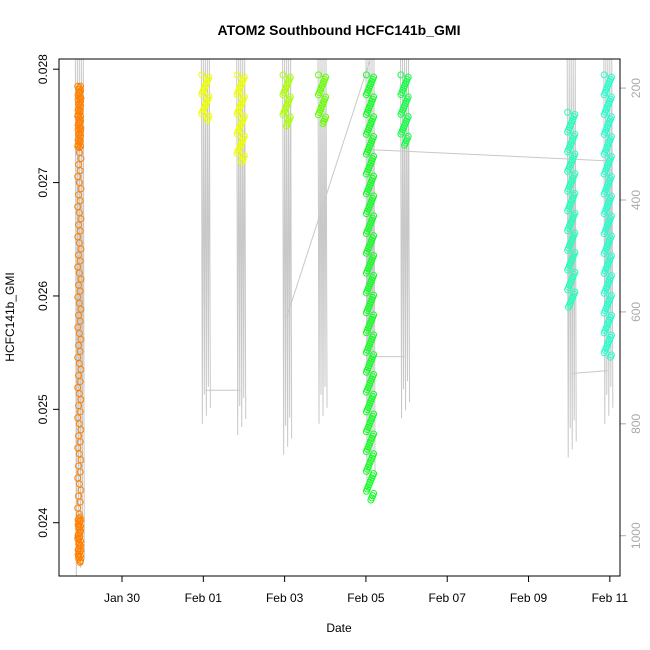  What do you see at coordinates (43, 296) in the screenshot?
I see `y-tick-label-3: 0.026` at bounding box center [43, 296].